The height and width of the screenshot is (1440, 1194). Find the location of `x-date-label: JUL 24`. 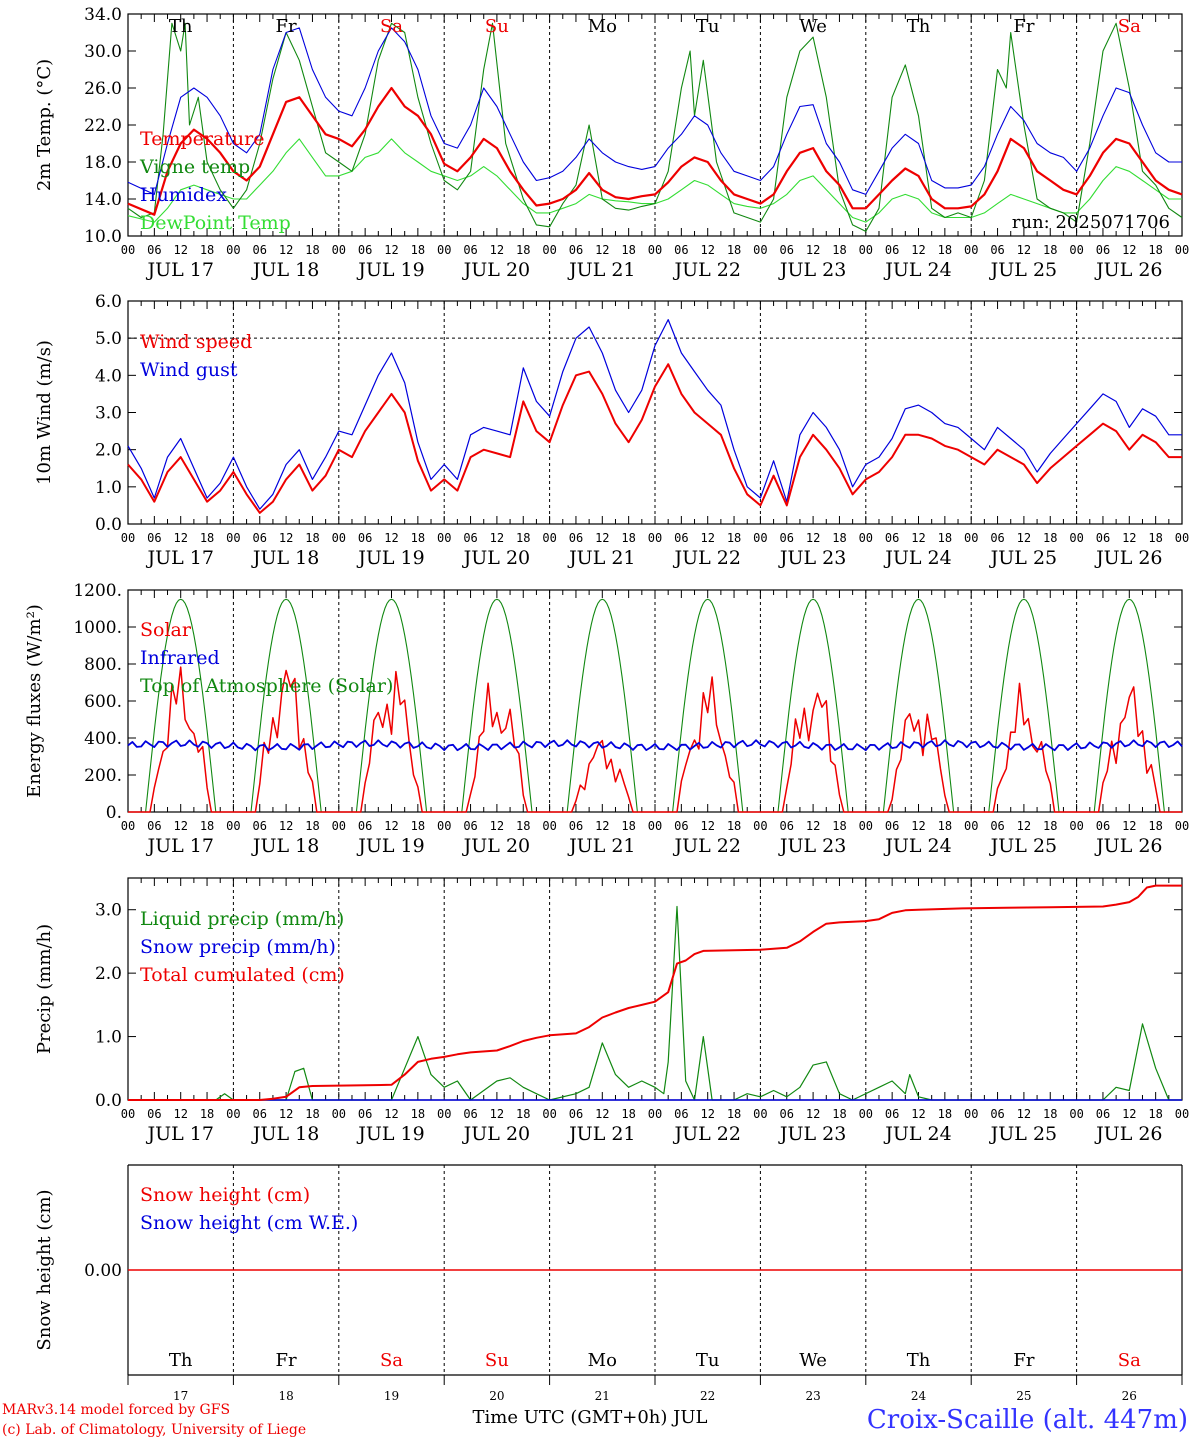

x-date-label: JUL 24 is located at coordinates (917, 270).